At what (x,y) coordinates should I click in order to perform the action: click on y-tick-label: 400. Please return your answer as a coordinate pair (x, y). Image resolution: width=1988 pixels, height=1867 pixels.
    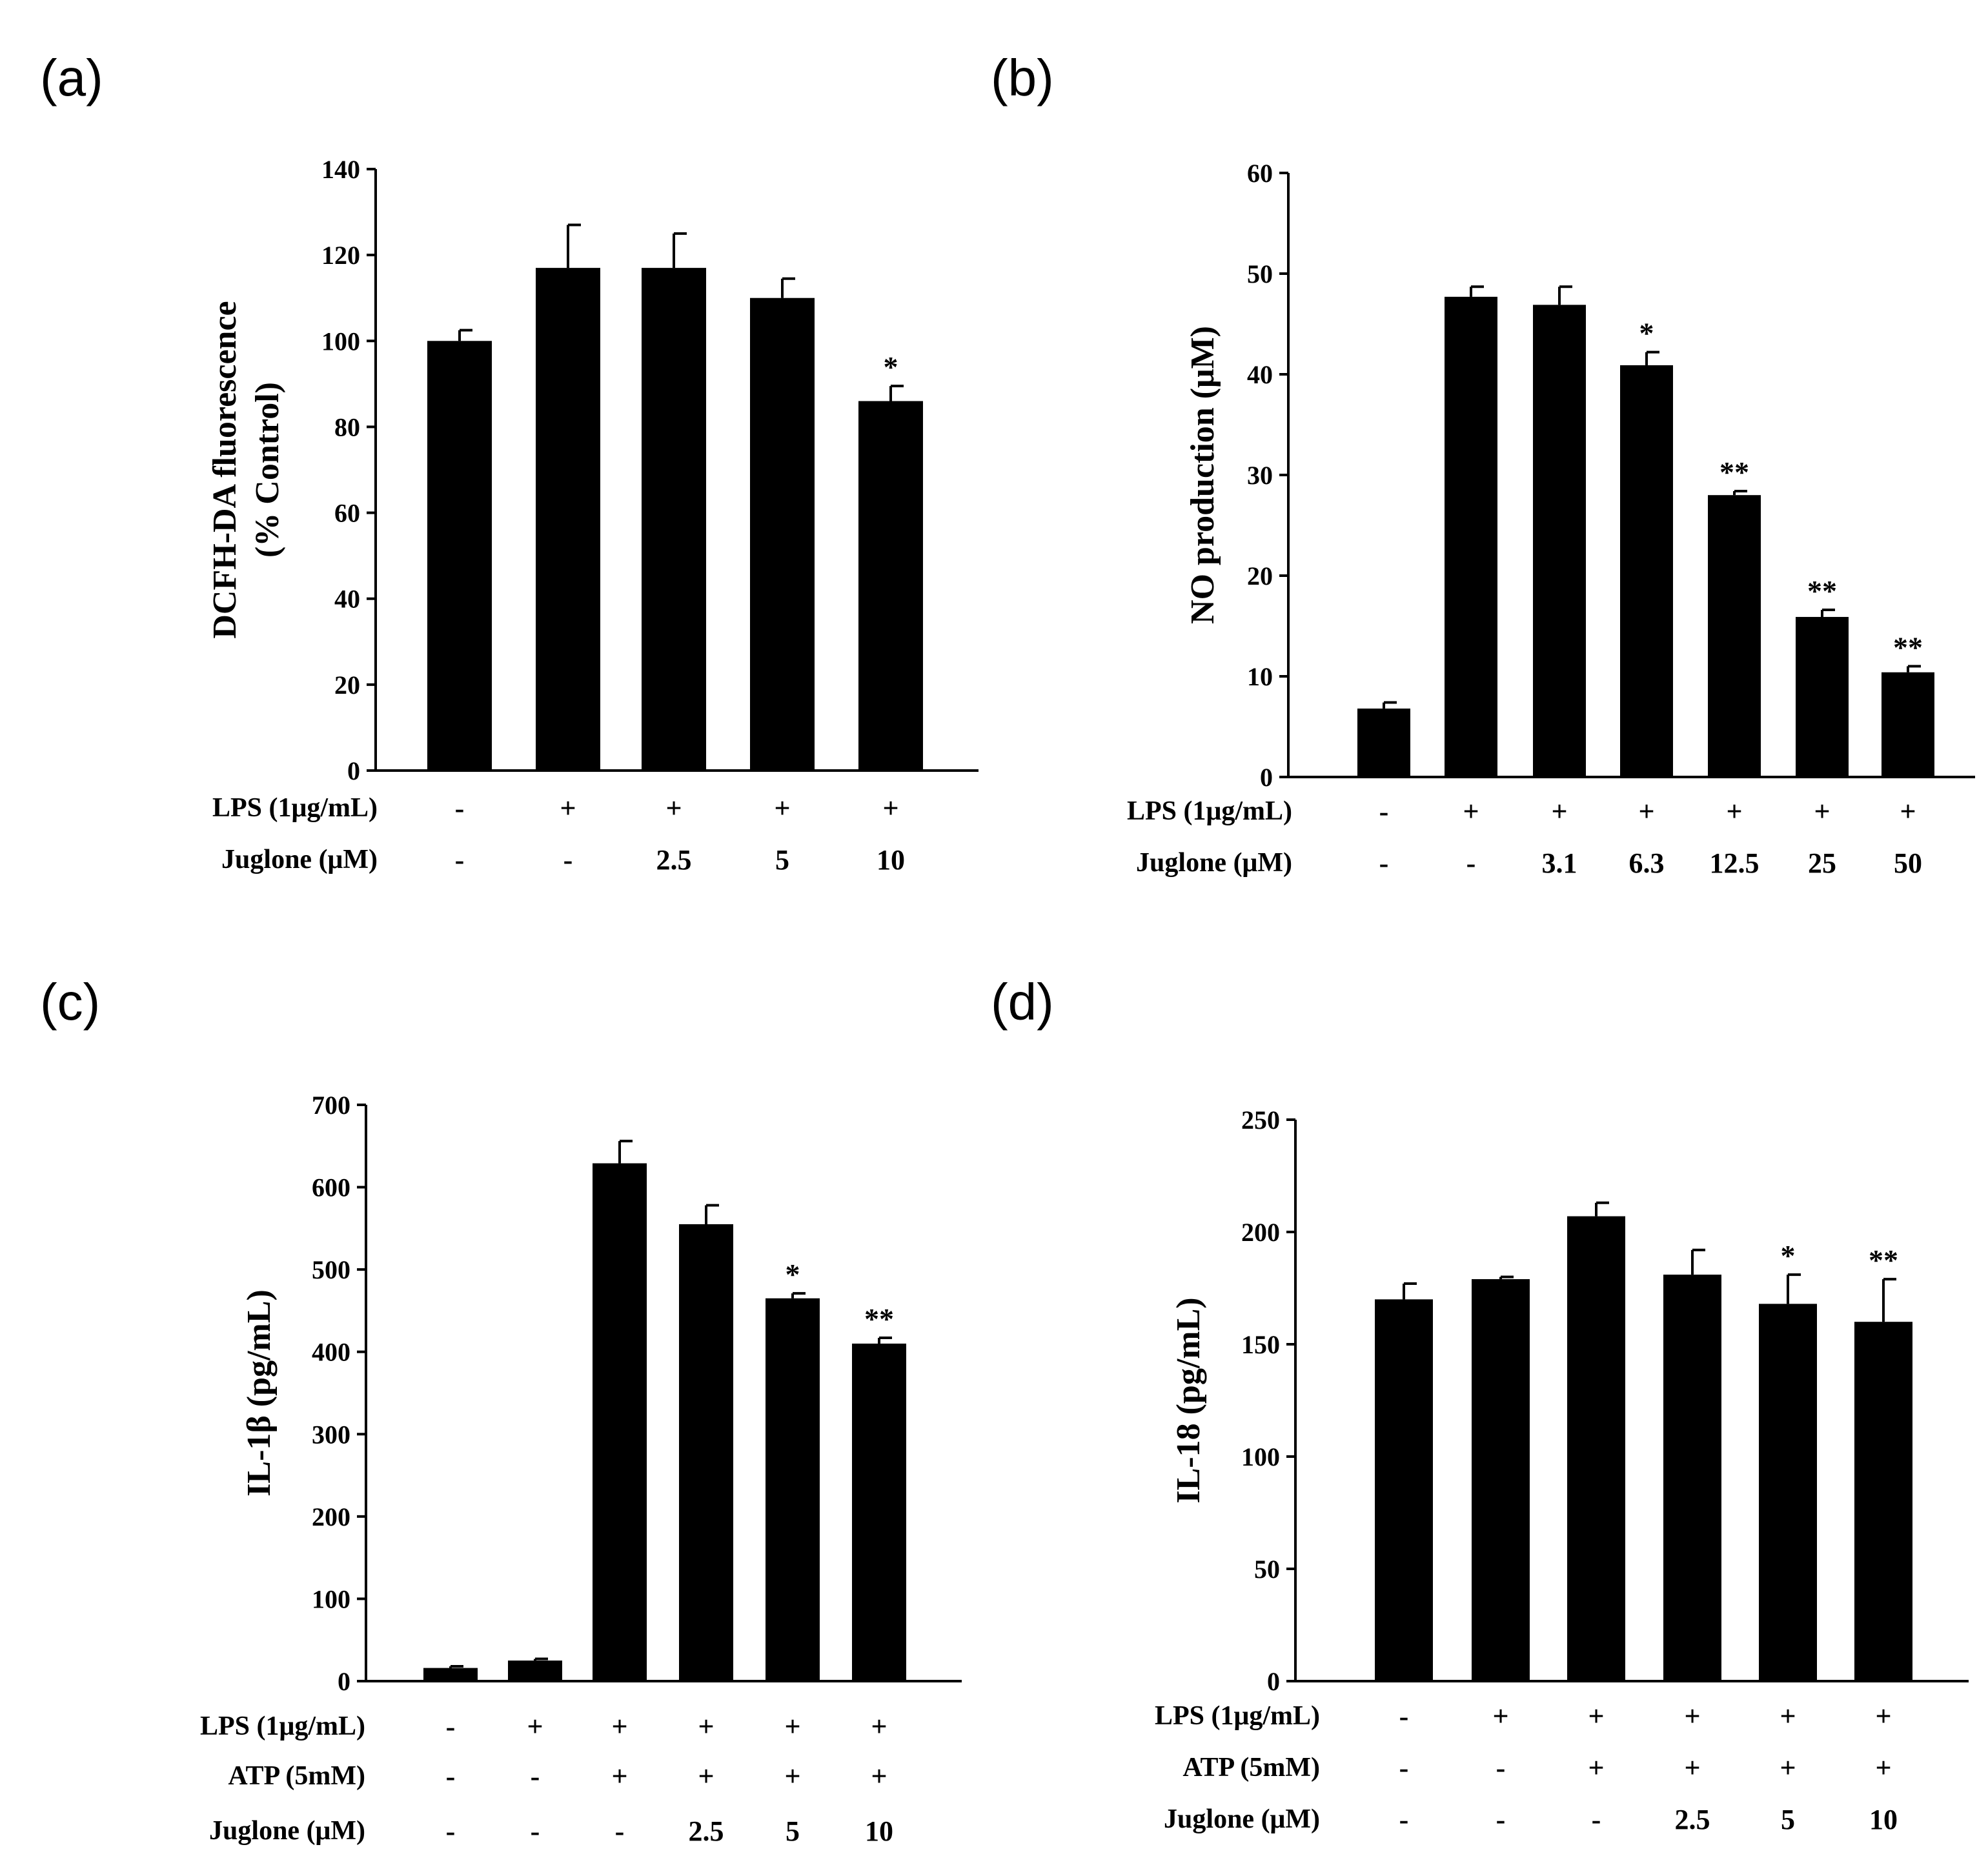
    Looking at the image, I should click on (331, 1352).